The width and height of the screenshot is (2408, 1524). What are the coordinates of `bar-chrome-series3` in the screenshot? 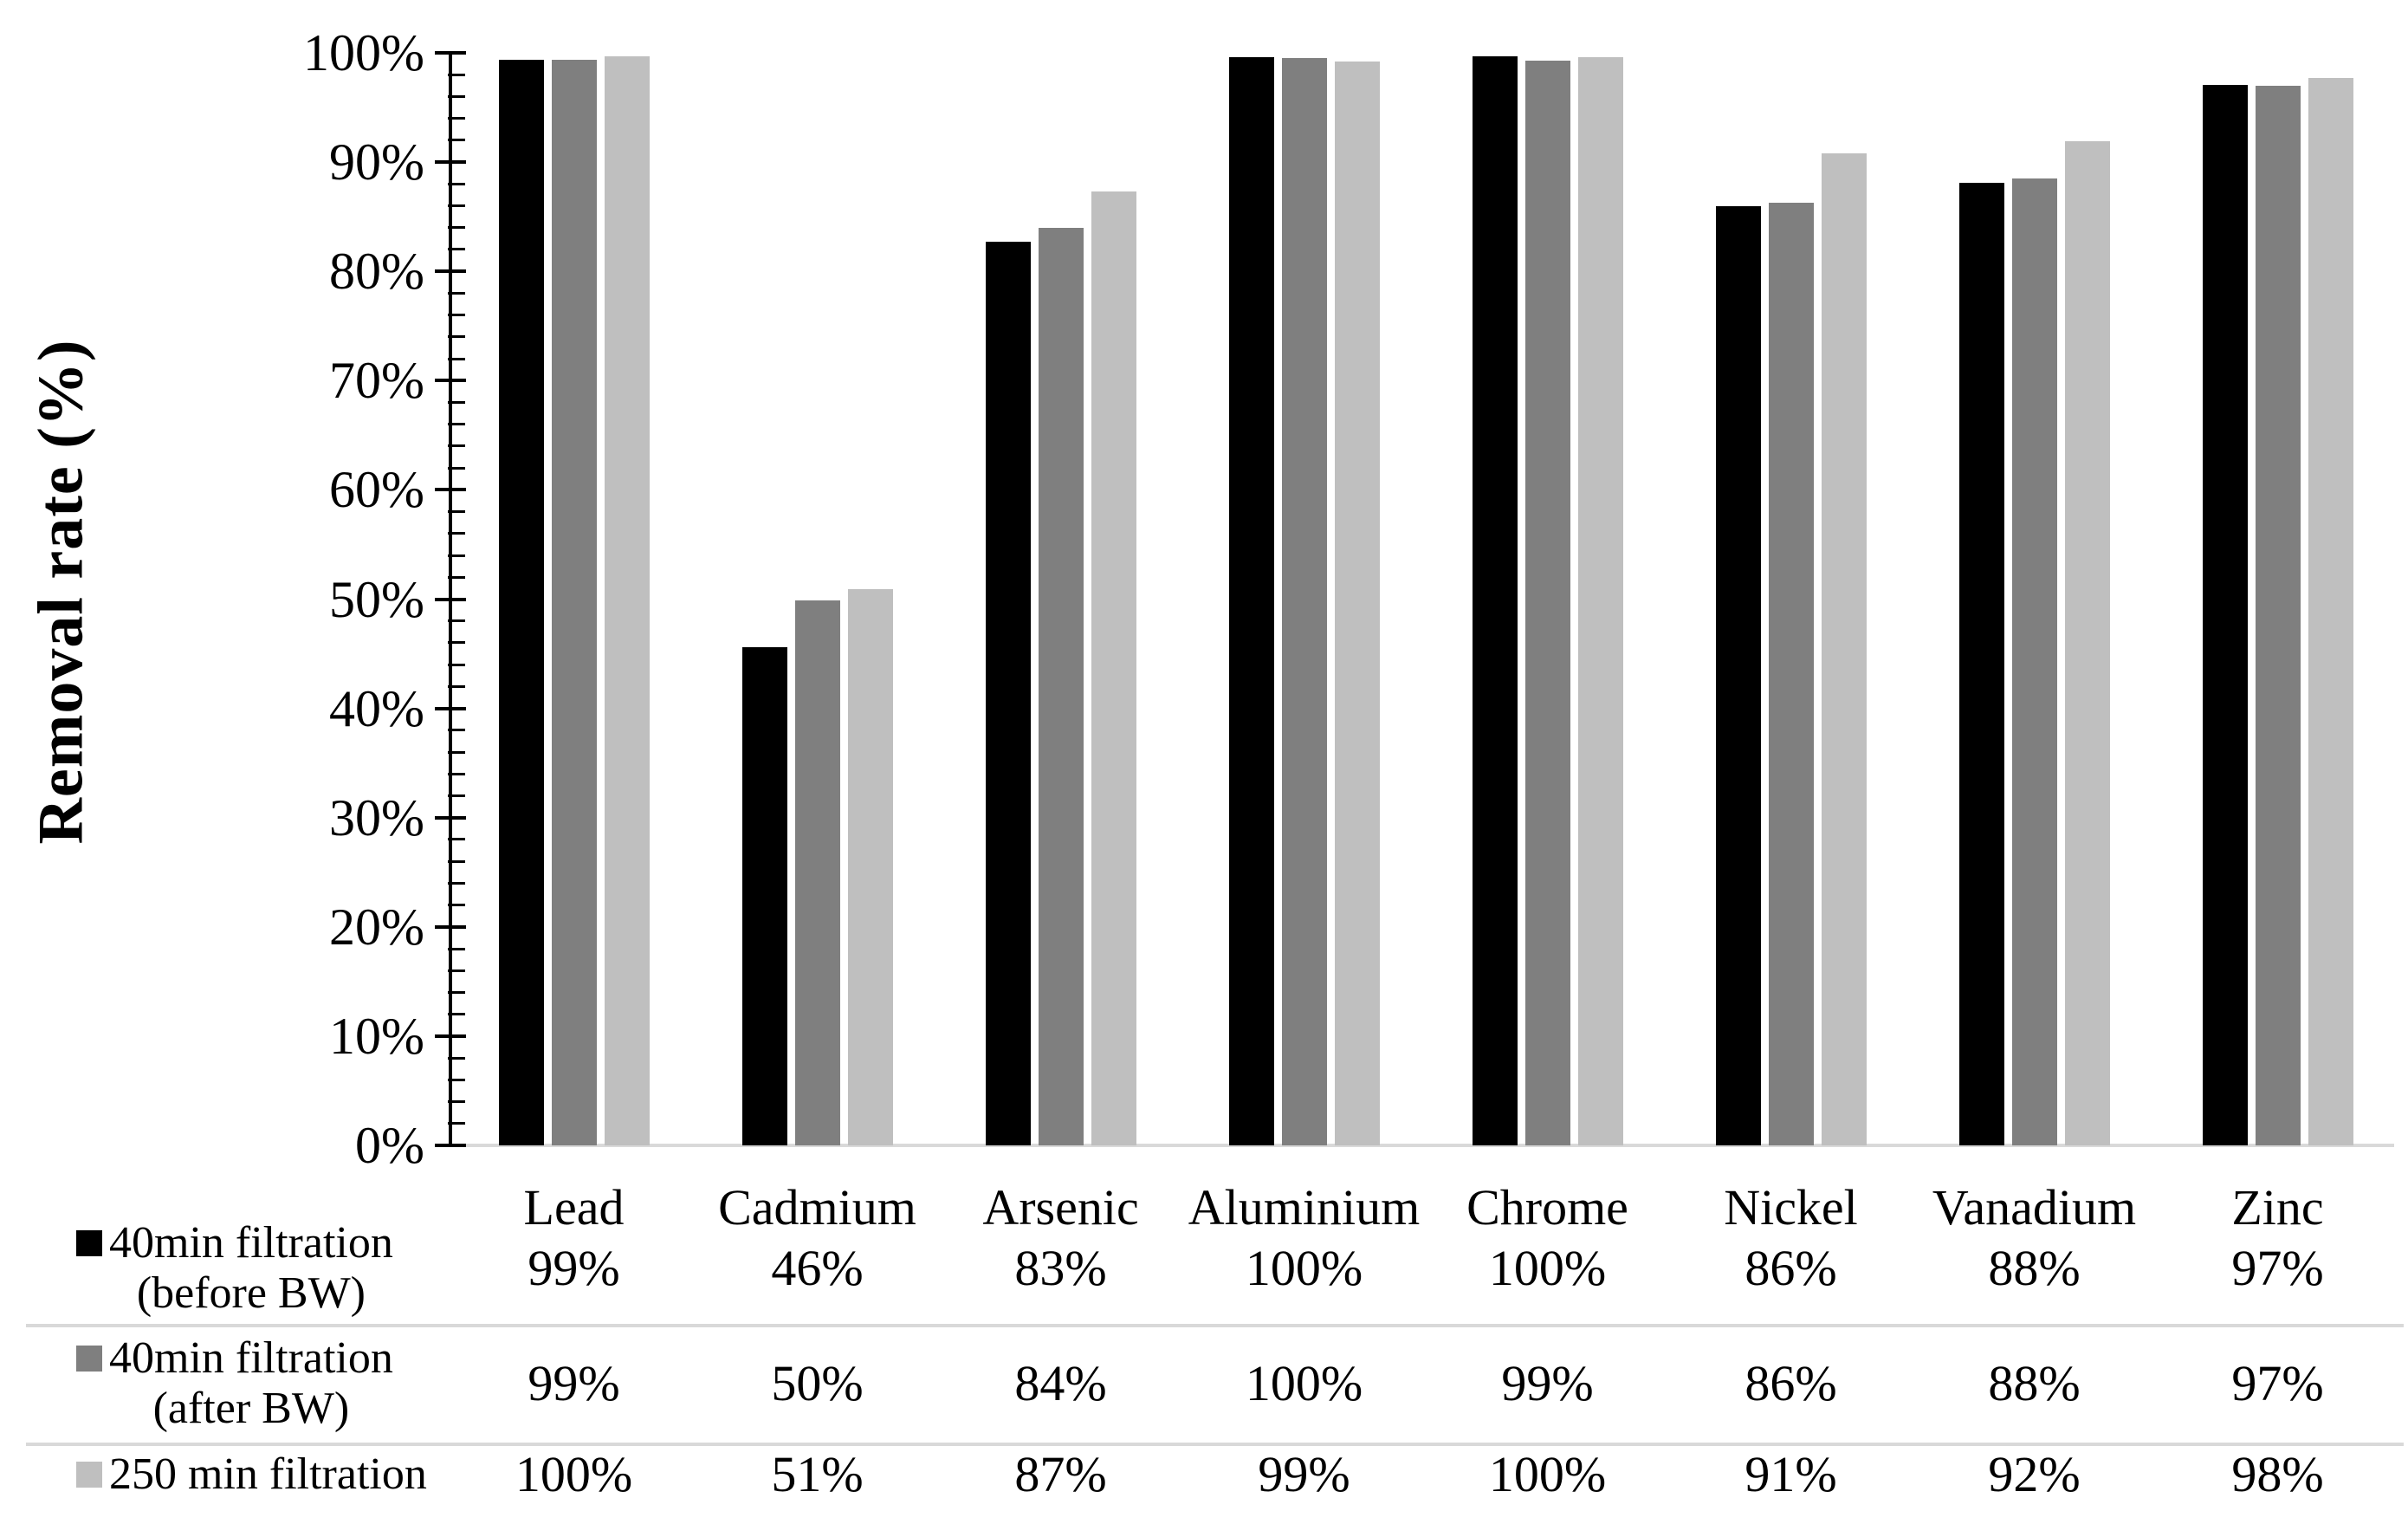 It's located at (1600, 601).